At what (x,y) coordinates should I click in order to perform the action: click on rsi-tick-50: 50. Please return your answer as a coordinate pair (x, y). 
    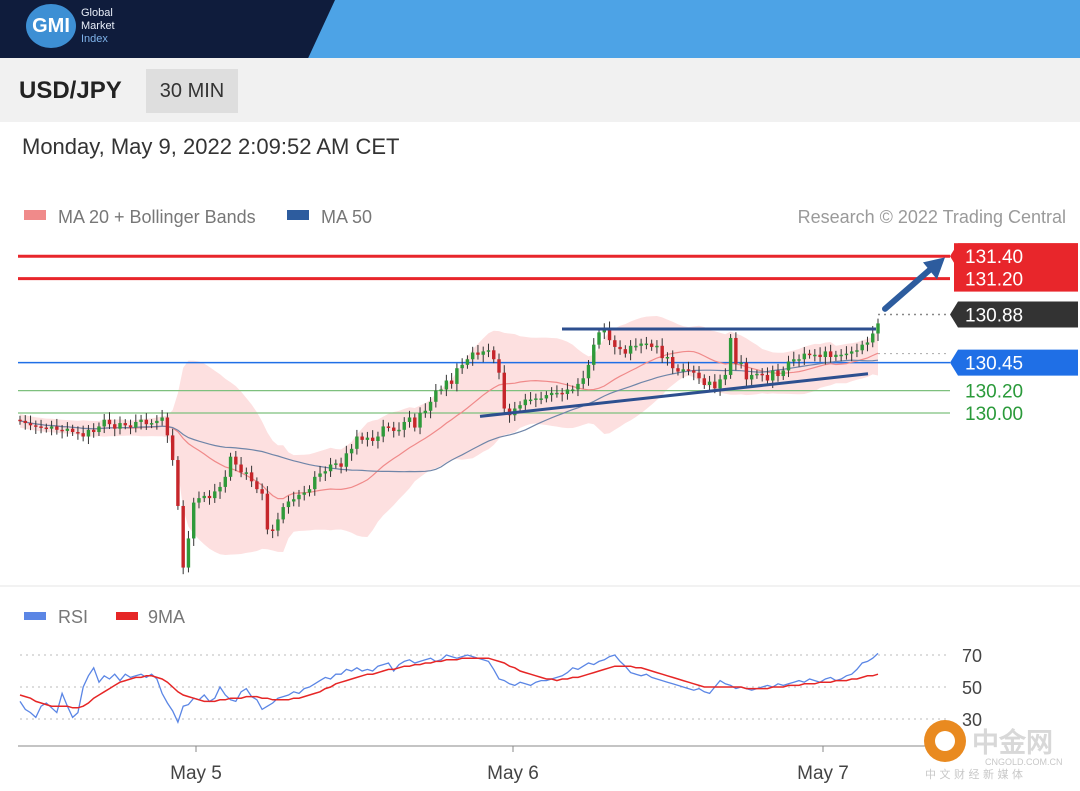
    Looking at the image, I should click on (972, 688).